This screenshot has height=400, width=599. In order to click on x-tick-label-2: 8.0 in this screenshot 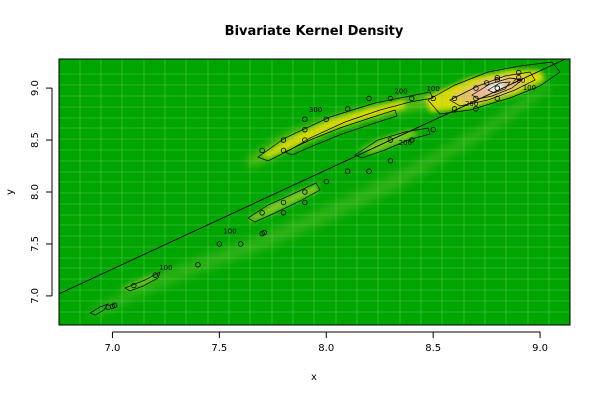, I will do `click(326, 348)`.